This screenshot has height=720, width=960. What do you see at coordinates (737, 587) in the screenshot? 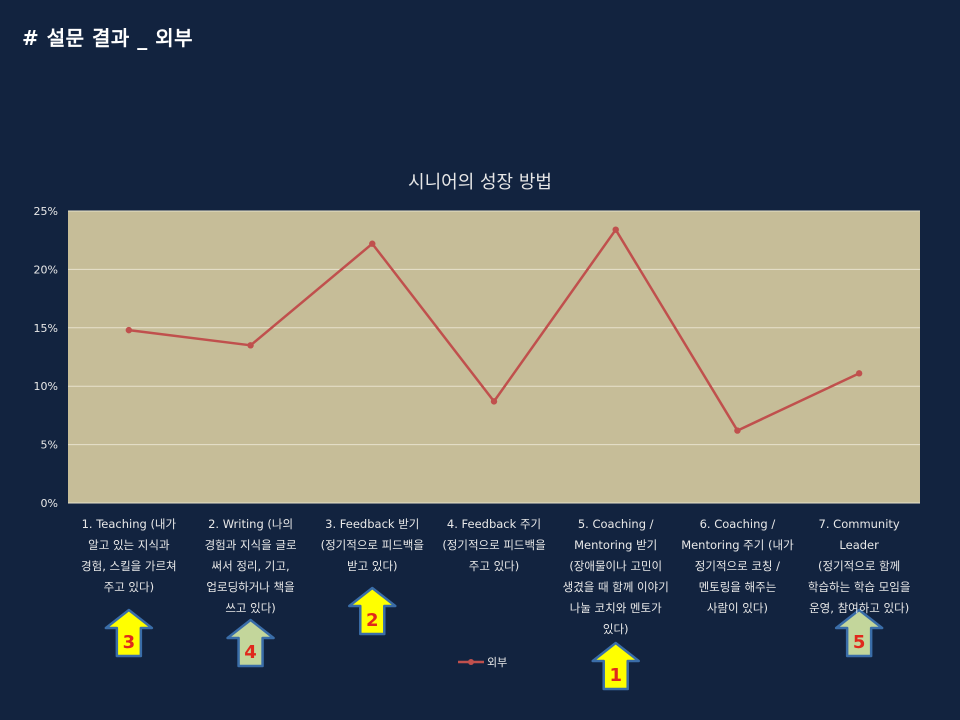
I see `x-tick-label-line: 멘토링을 해주는` at bounding box center [737, 587].